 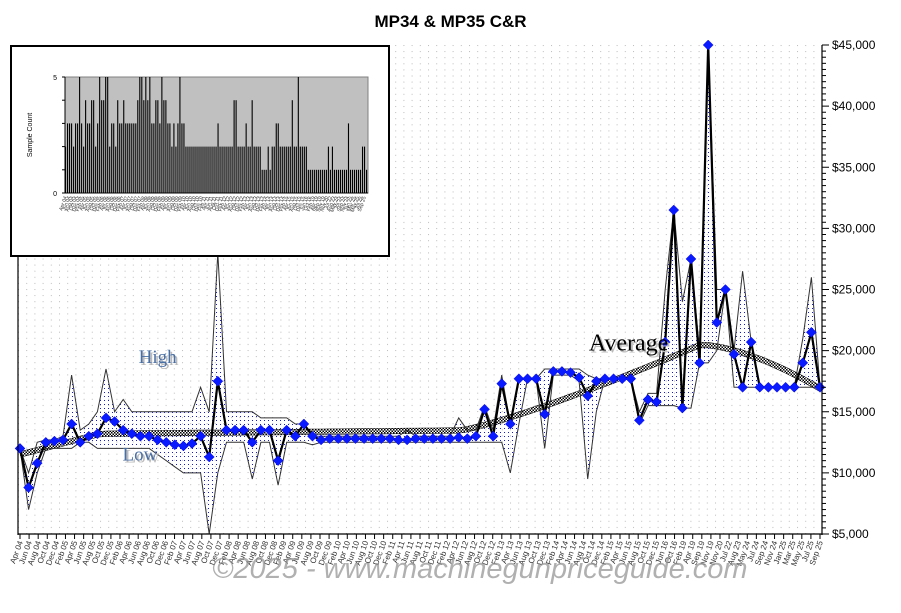 I want to click on y-tick-label: $45,000, so click(x=854, y=45).